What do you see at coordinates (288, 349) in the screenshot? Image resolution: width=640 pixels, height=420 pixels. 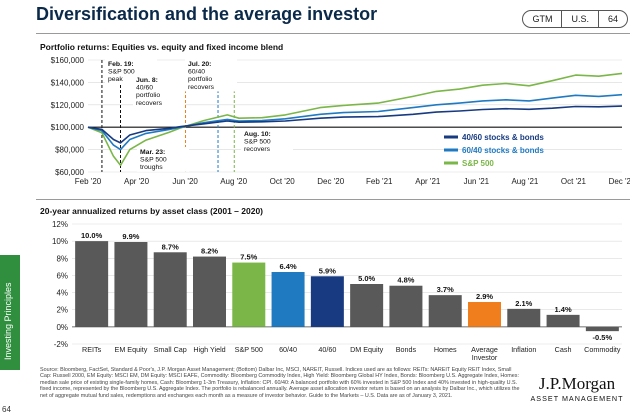 I see `category-label: 60/40` at bounding box center [288, 349].